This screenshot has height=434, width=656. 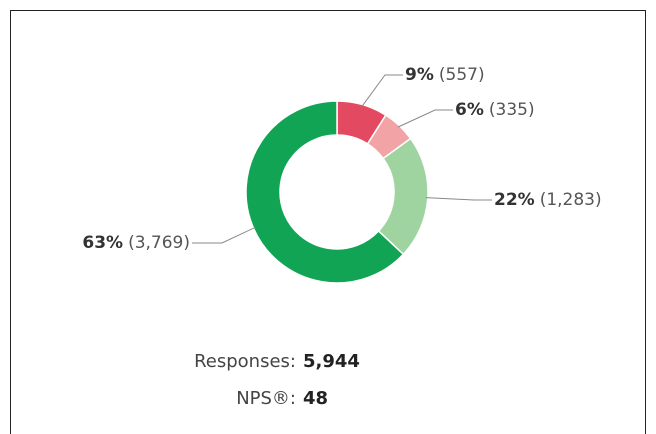 What do you see at coordinates (512, 110) in the screenshot?
I see `data-label-count: (335)` at bounding box center [512, 110].